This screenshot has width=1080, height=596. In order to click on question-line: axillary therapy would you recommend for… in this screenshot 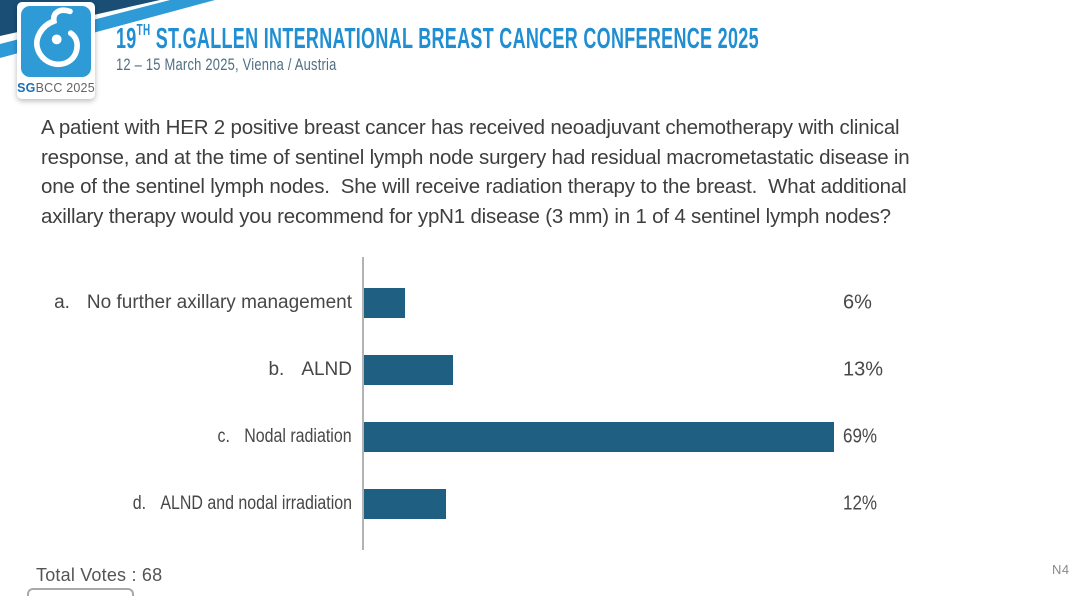, I will do `click(466, 216)`.